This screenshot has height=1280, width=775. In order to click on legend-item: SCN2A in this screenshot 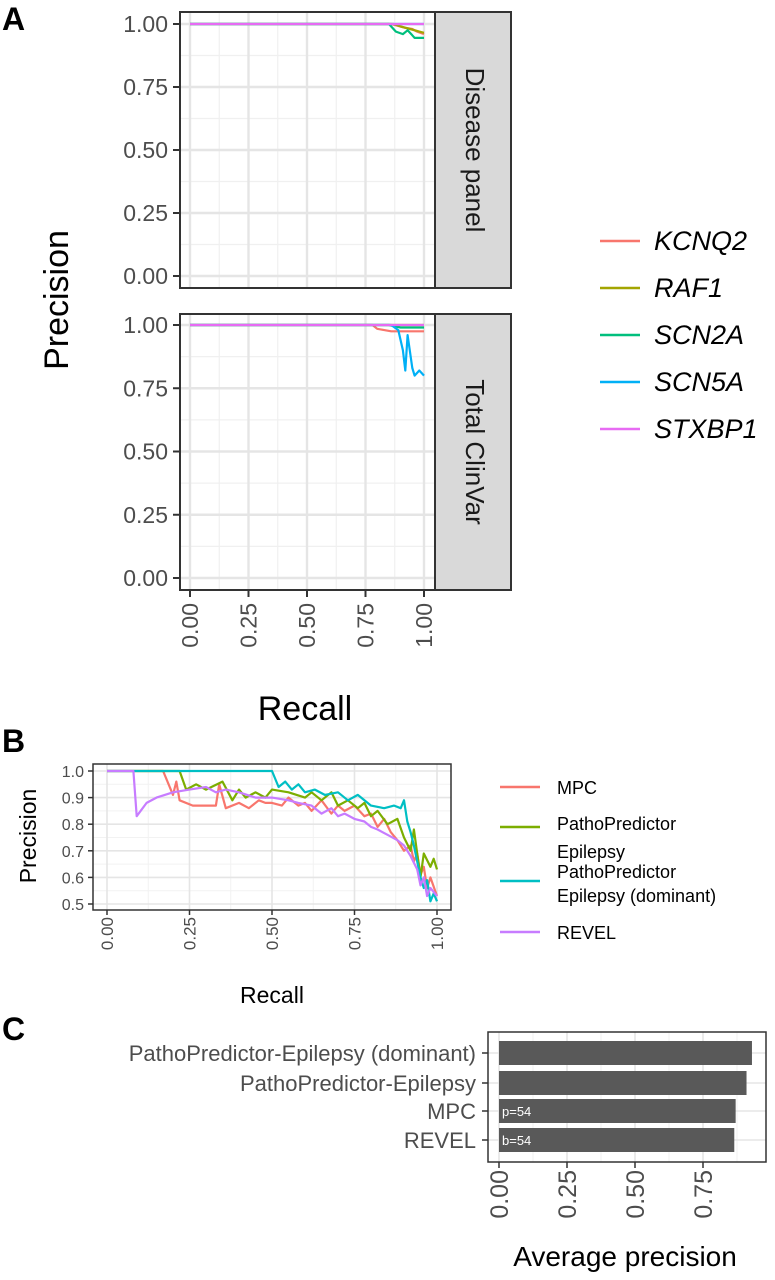, I will do `click(672, 335)`.